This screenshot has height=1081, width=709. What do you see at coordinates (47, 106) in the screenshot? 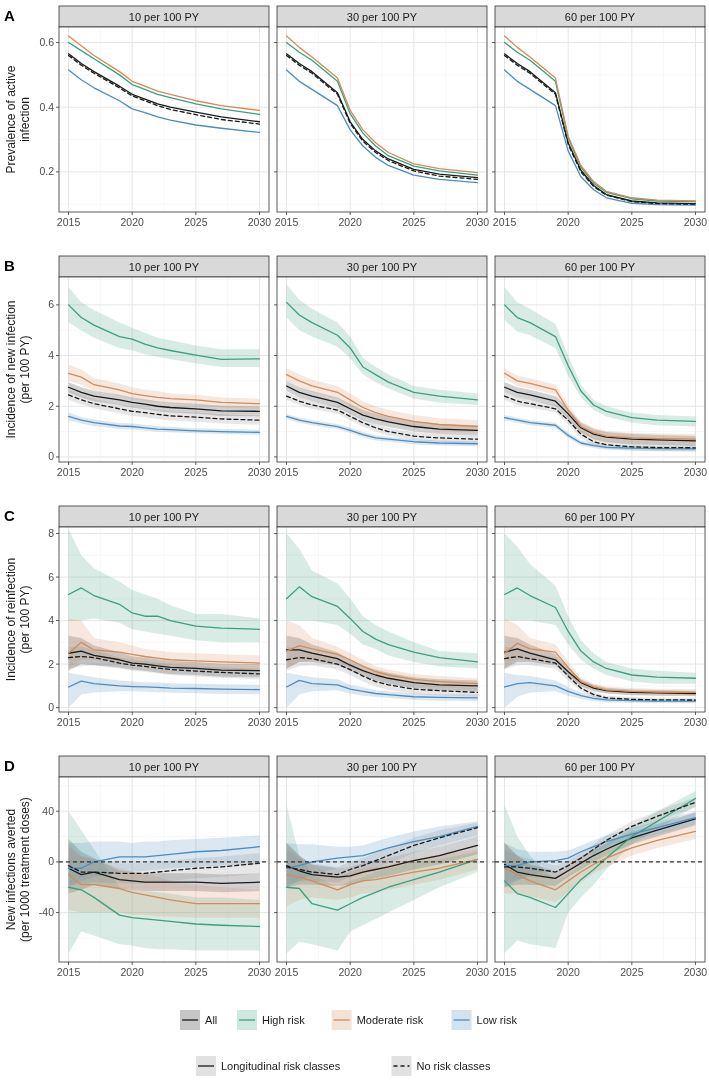
I see `y-tick-label: 0.4` at bounding box center [47, 106].